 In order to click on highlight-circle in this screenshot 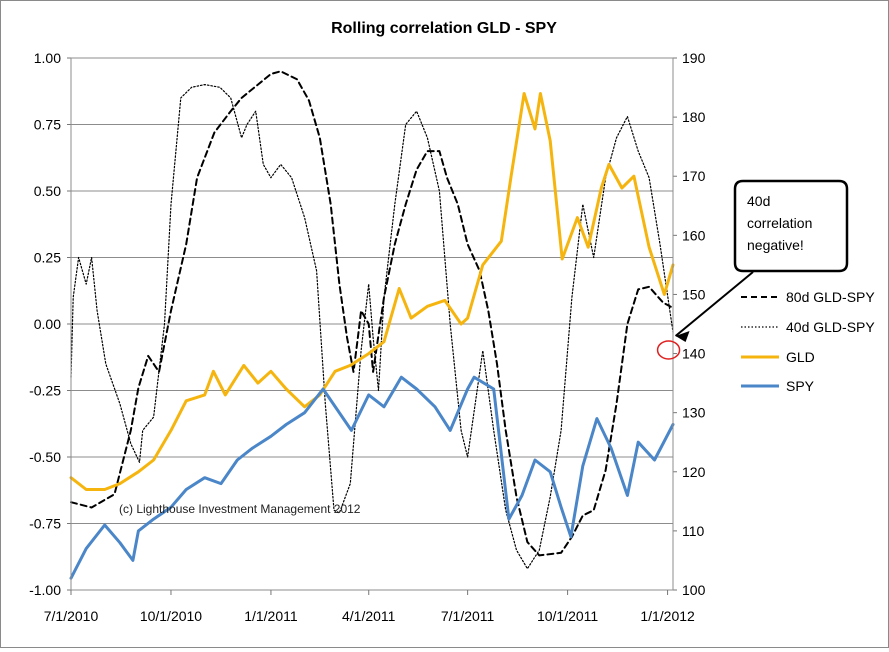, I will do `click(668, 350)`.